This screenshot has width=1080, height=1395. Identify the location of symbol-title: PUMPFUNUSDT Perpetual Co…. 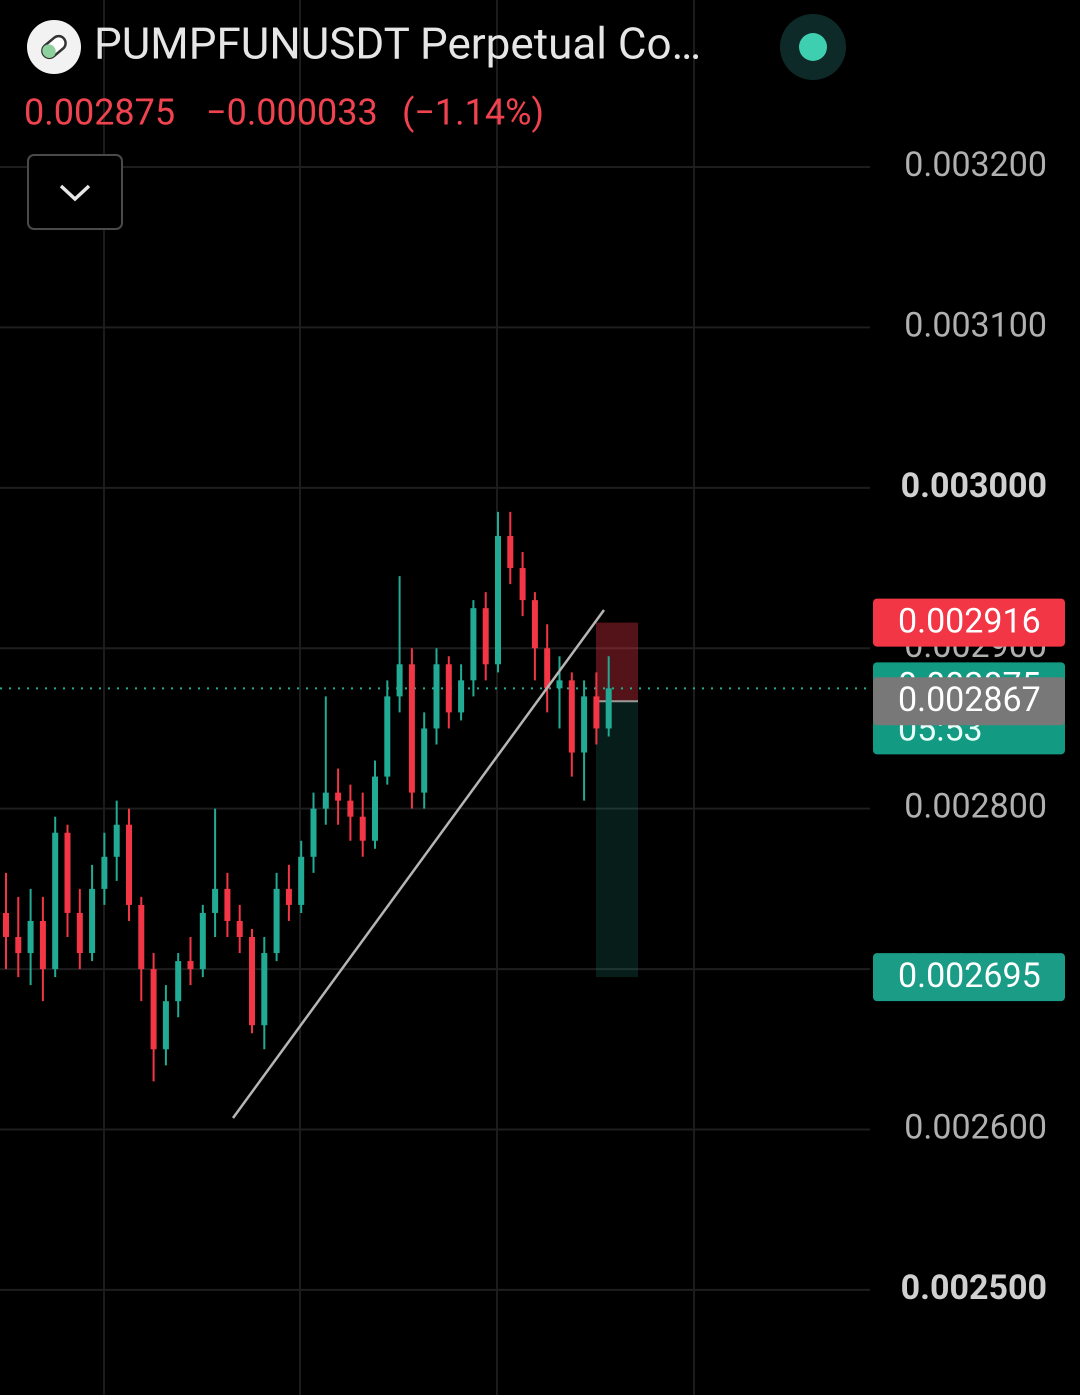
(397, 44).